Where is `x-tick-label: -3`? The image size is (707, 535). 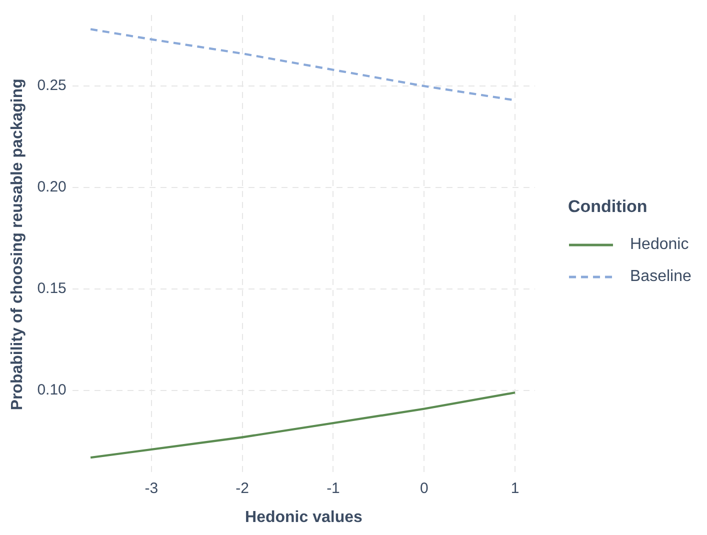
x-tick-label: -3 is located at coordinates (151, 488).